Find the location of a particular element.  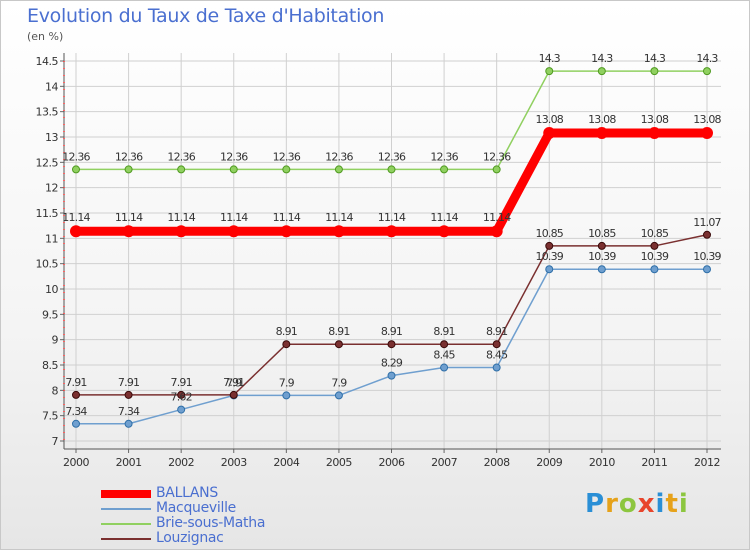

y-tick-label: 12.5 is located at coordinates (47, 162).